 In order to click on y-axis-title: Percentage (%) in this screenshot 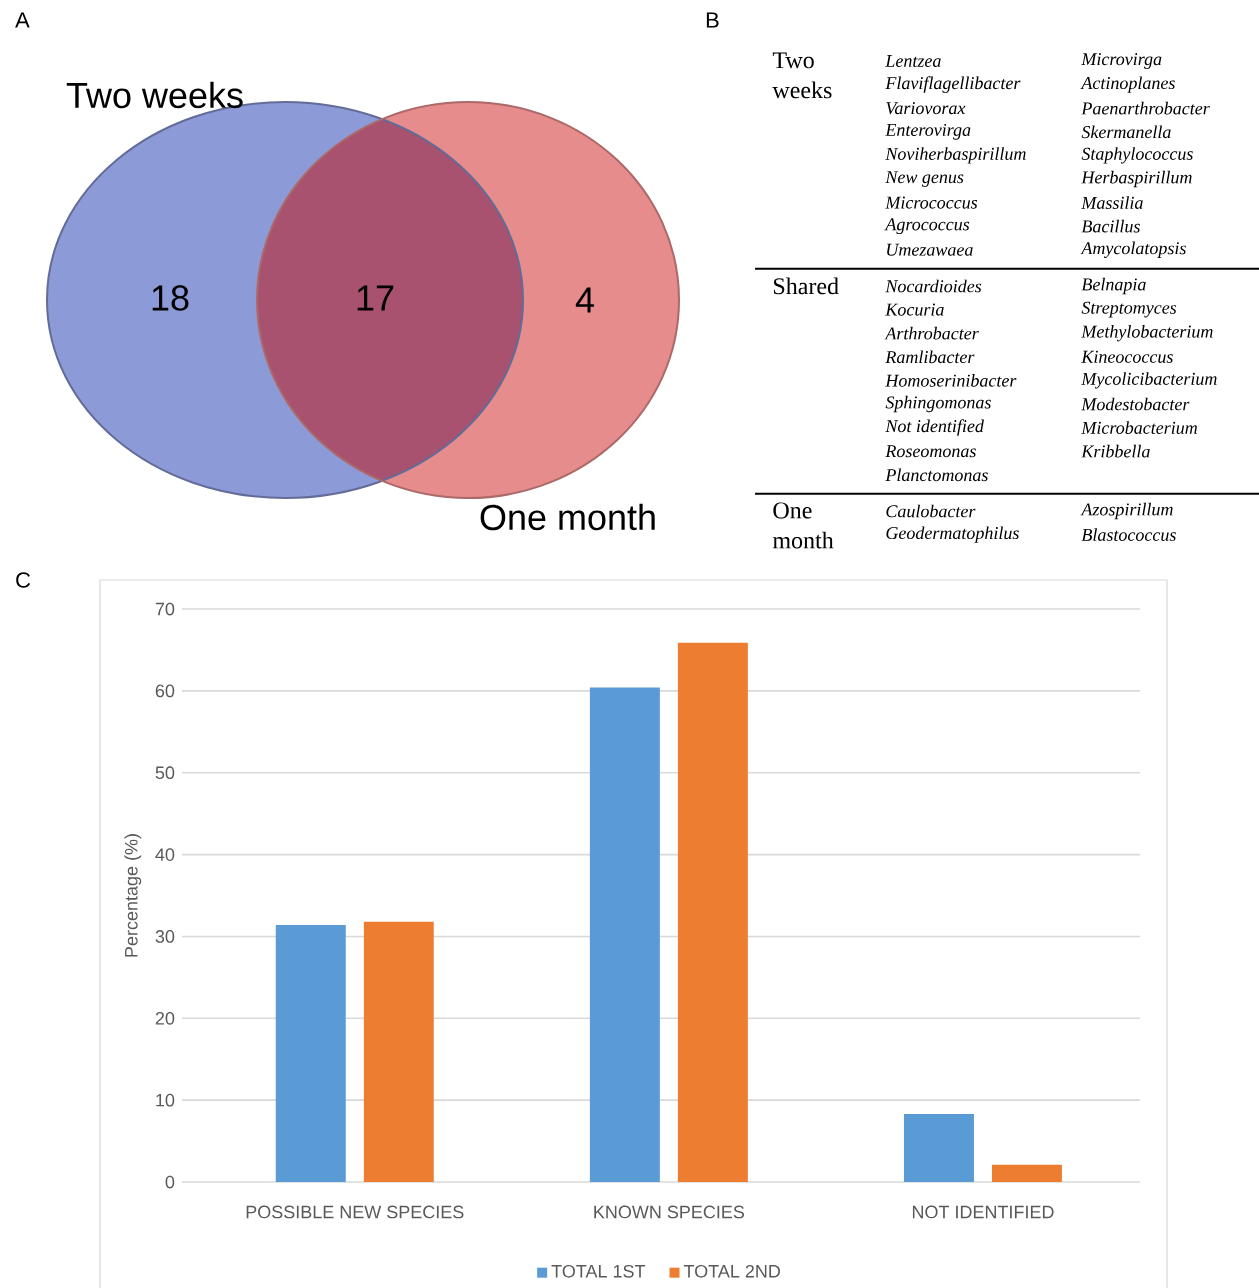, I will do `click(133, 895)`.